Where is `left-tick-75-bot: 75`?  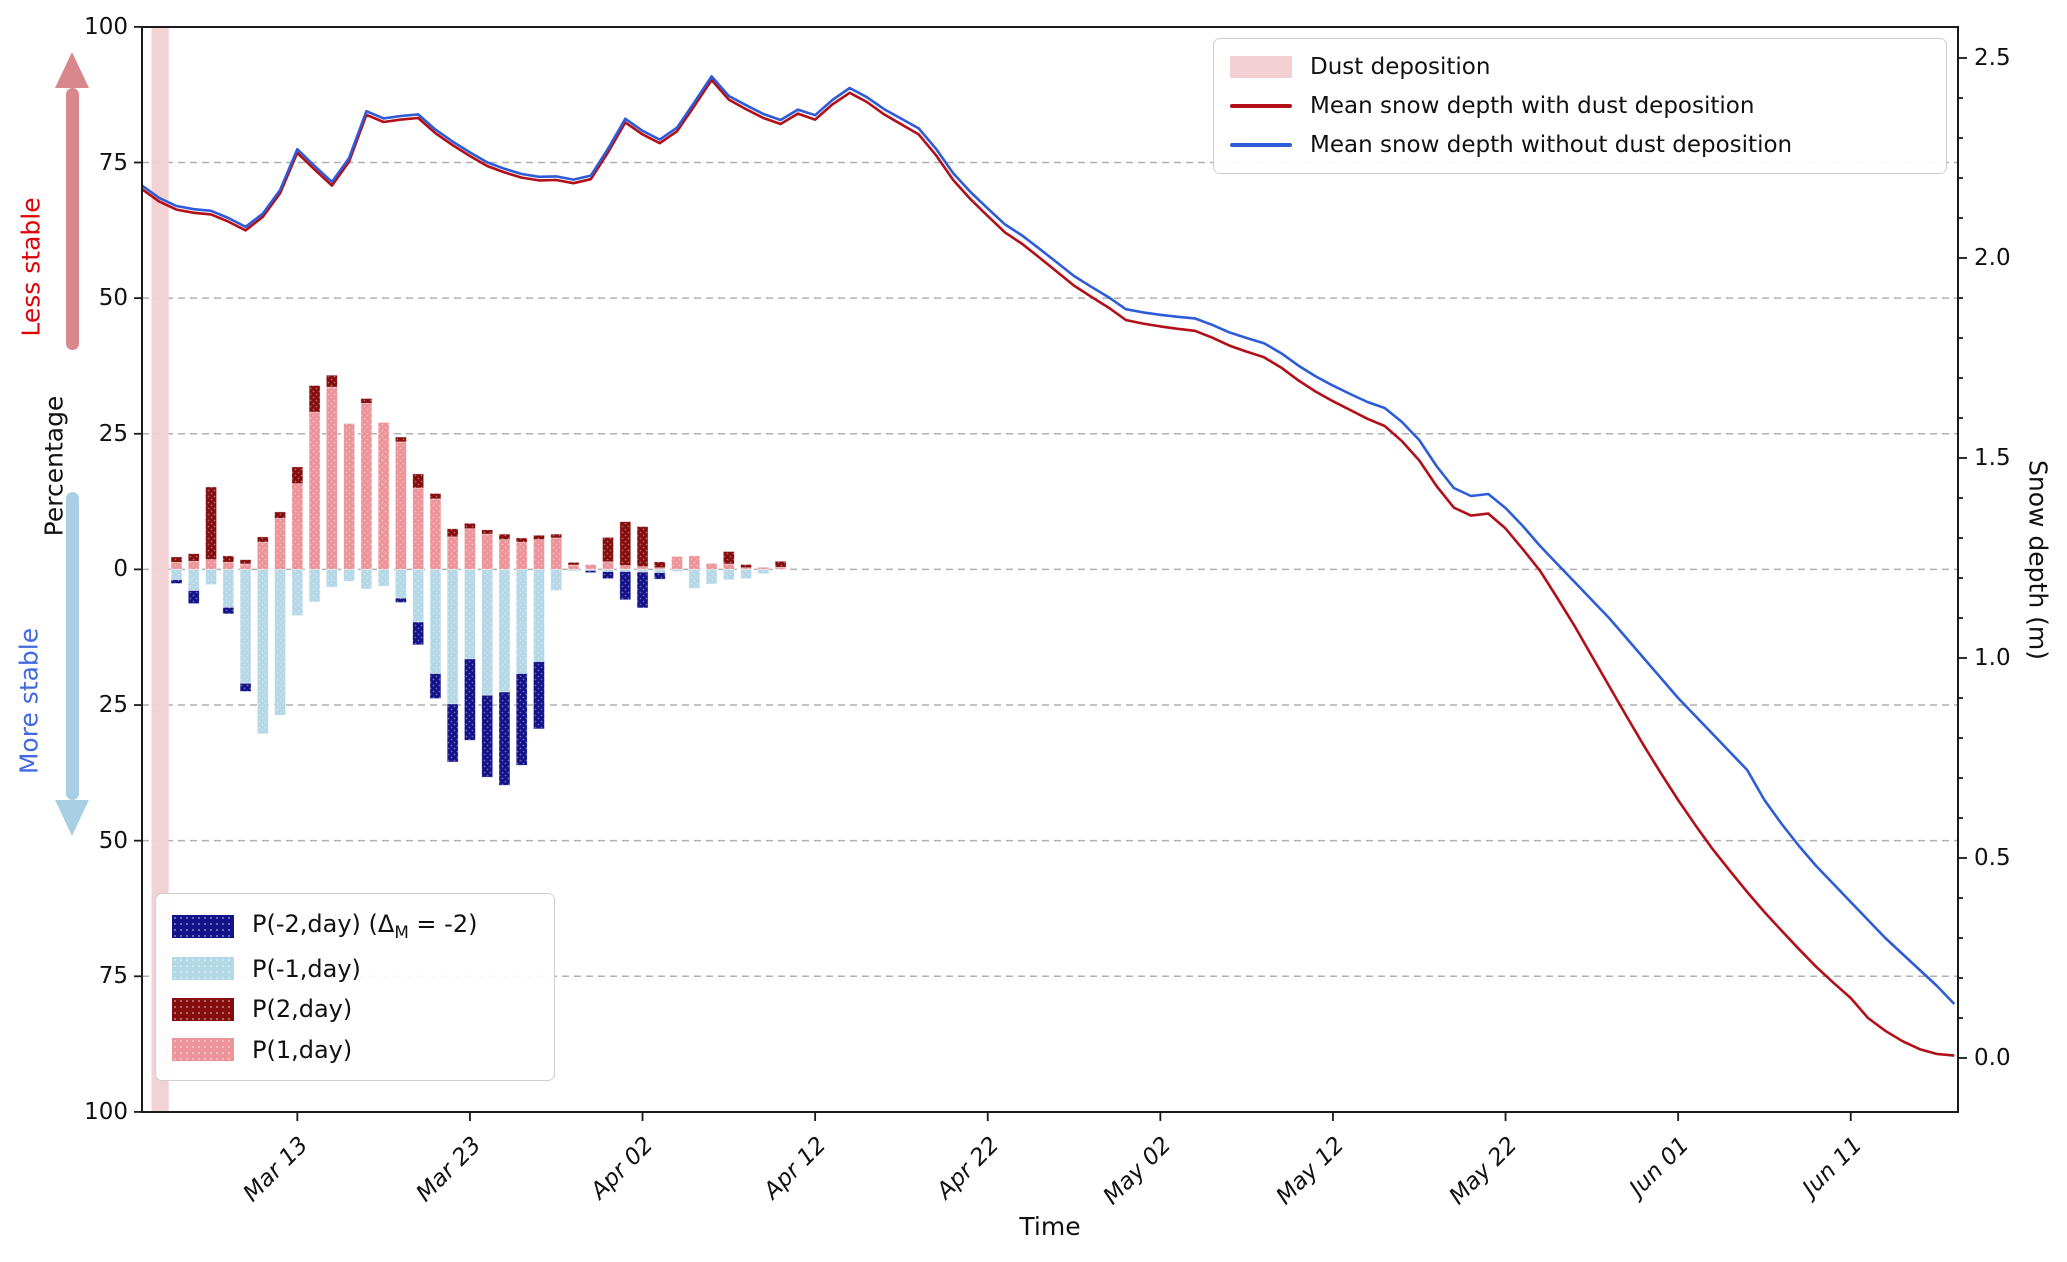
left-tick-75-bot: 75 is located at coordinates (113, 976).